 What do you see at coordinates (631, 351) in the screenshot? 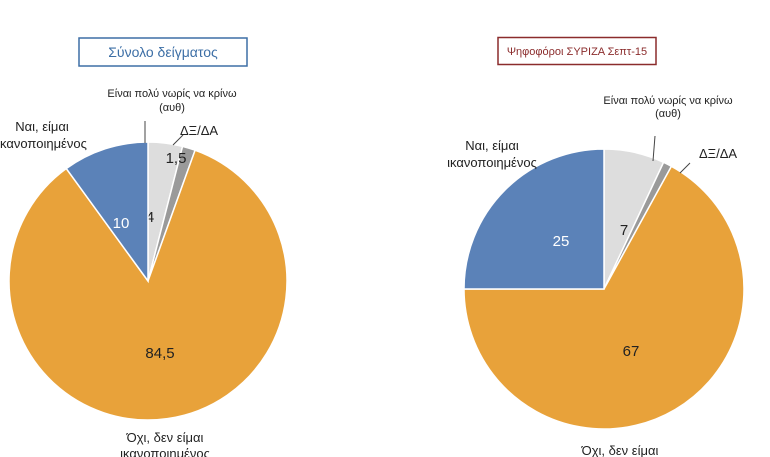
I see `chart-2-value-3: 67` at bounding box center [631, 351].